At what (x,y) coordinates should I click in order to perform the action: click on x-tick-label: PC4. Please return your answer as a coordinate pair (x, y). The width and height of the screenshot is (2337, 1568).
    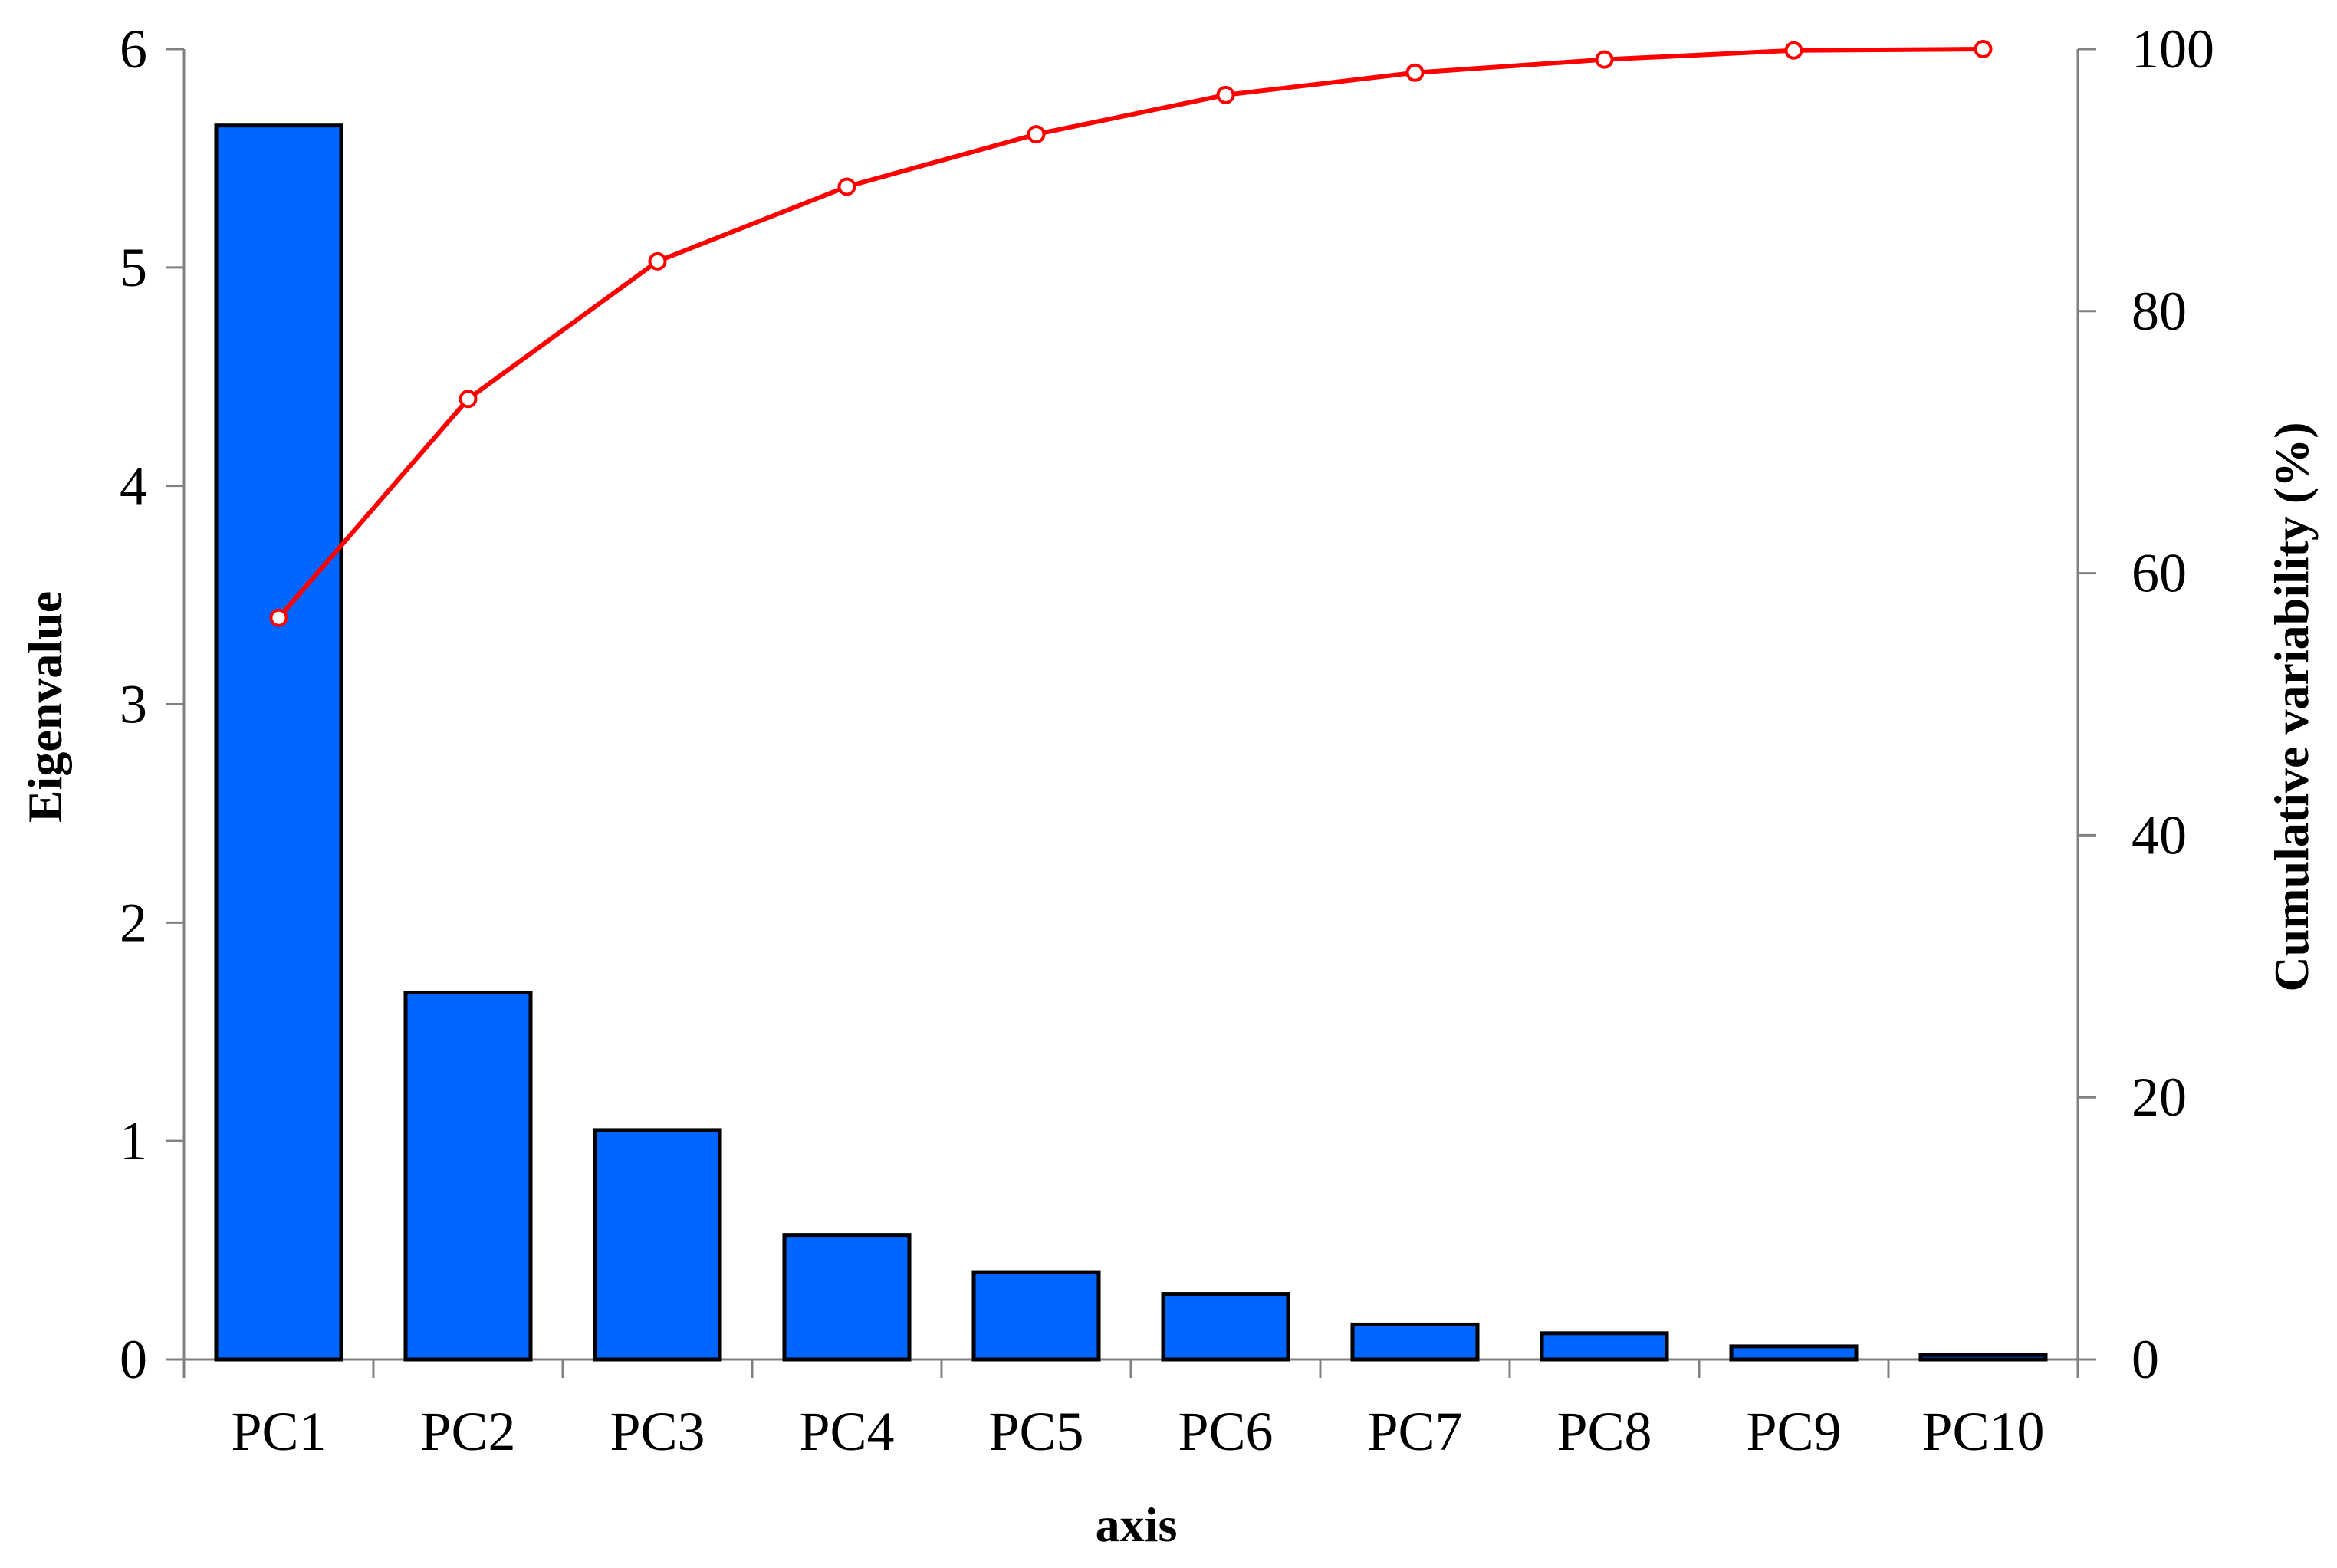
    Looking at the image, I should click on (846, 1432).